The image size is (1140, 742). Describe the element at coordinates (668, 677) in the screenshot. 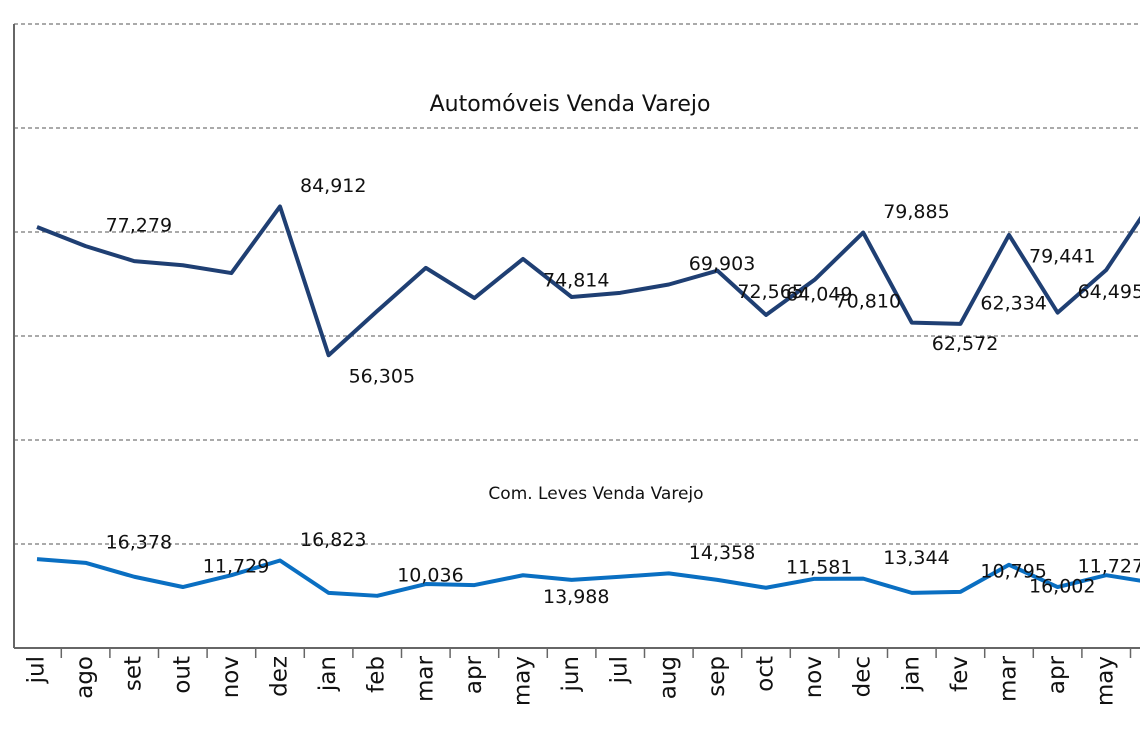

I see `x-tick-label: aug` at that location.